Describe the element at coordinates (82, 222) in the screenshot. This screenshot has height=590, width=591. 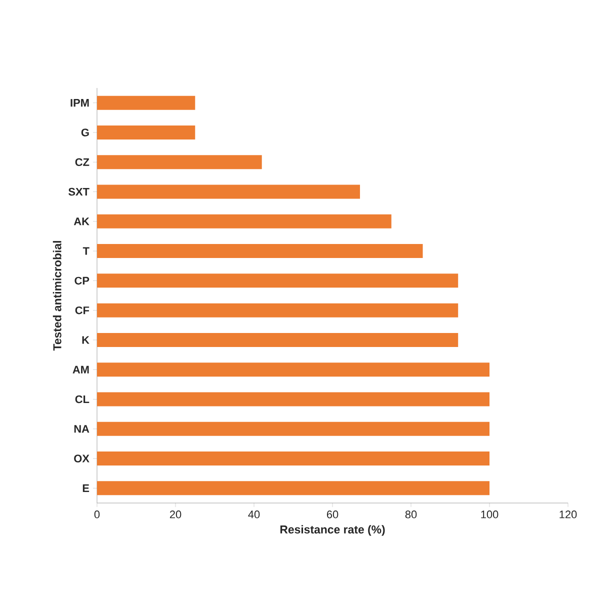
I see `y-tick-label: AK` at that location.